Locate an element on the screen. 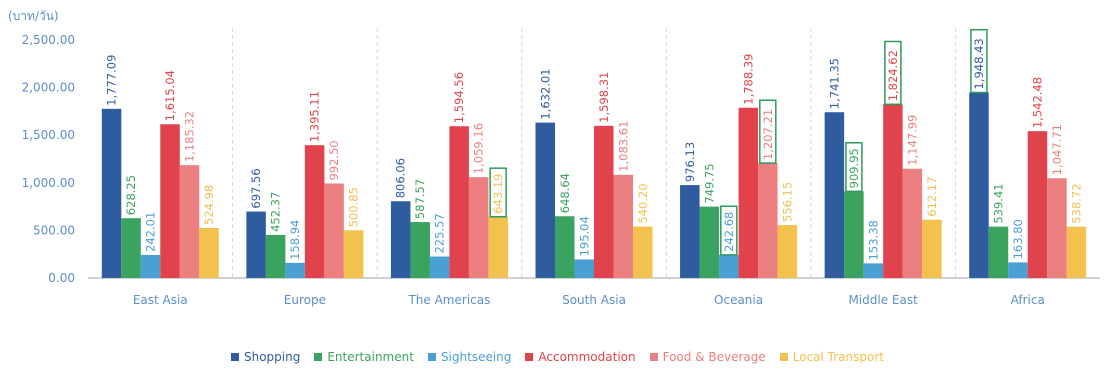 This screenshot has height=372, width=1115. bar-value-label: 1,741.35 is located at coordinates (834, 83).